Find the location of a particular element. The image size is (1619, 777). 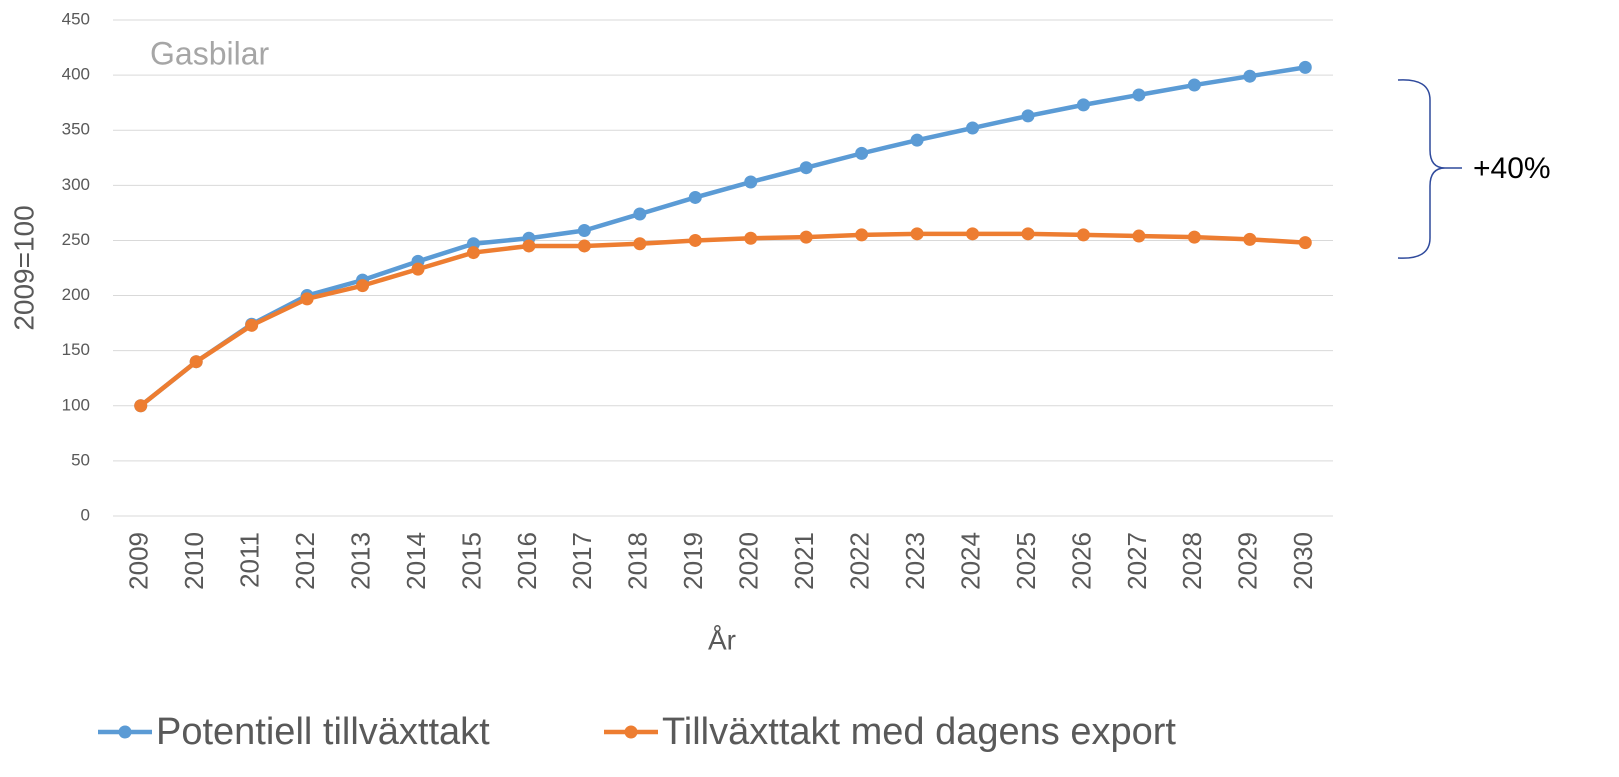

x-tick-label: 2015 is located at coordinates (471, 561).